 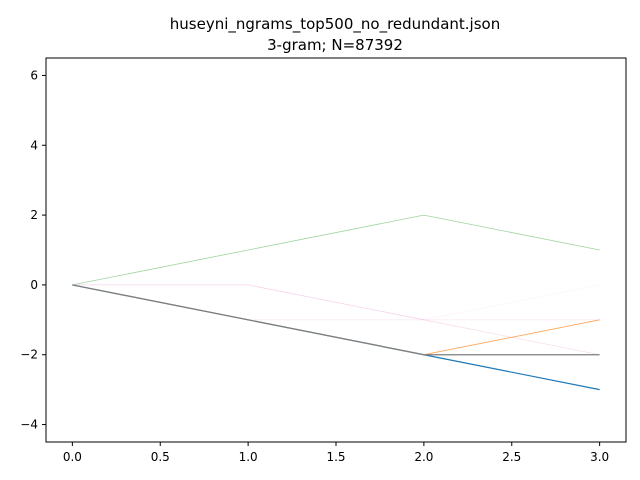 I want to click on x-tick-label: 0.0, so click(x=72, y=457).